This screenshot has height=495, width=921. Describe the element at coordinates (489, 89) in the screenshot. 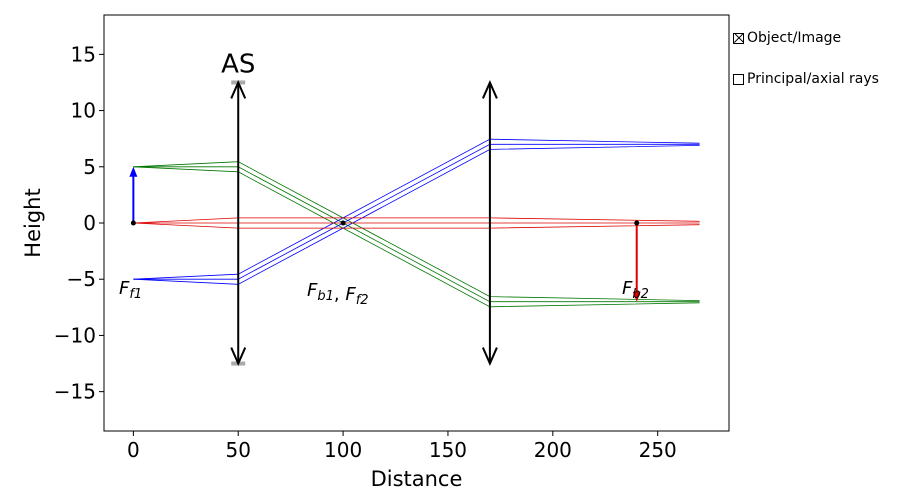

I see `lens-1-top-head` at that location.